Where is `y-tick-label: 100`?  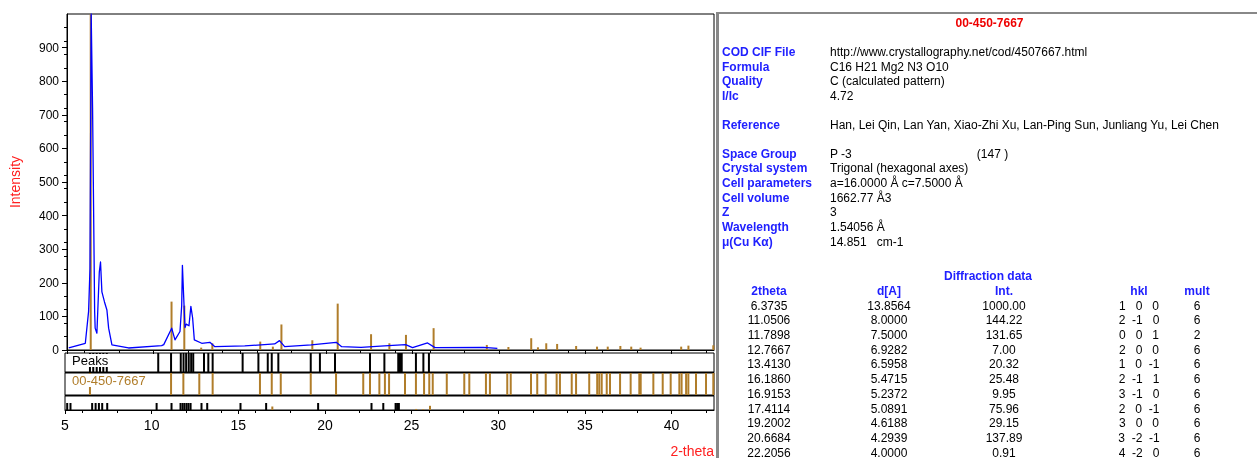
y-tick-label: 100 is located at coordinates (49, 316).